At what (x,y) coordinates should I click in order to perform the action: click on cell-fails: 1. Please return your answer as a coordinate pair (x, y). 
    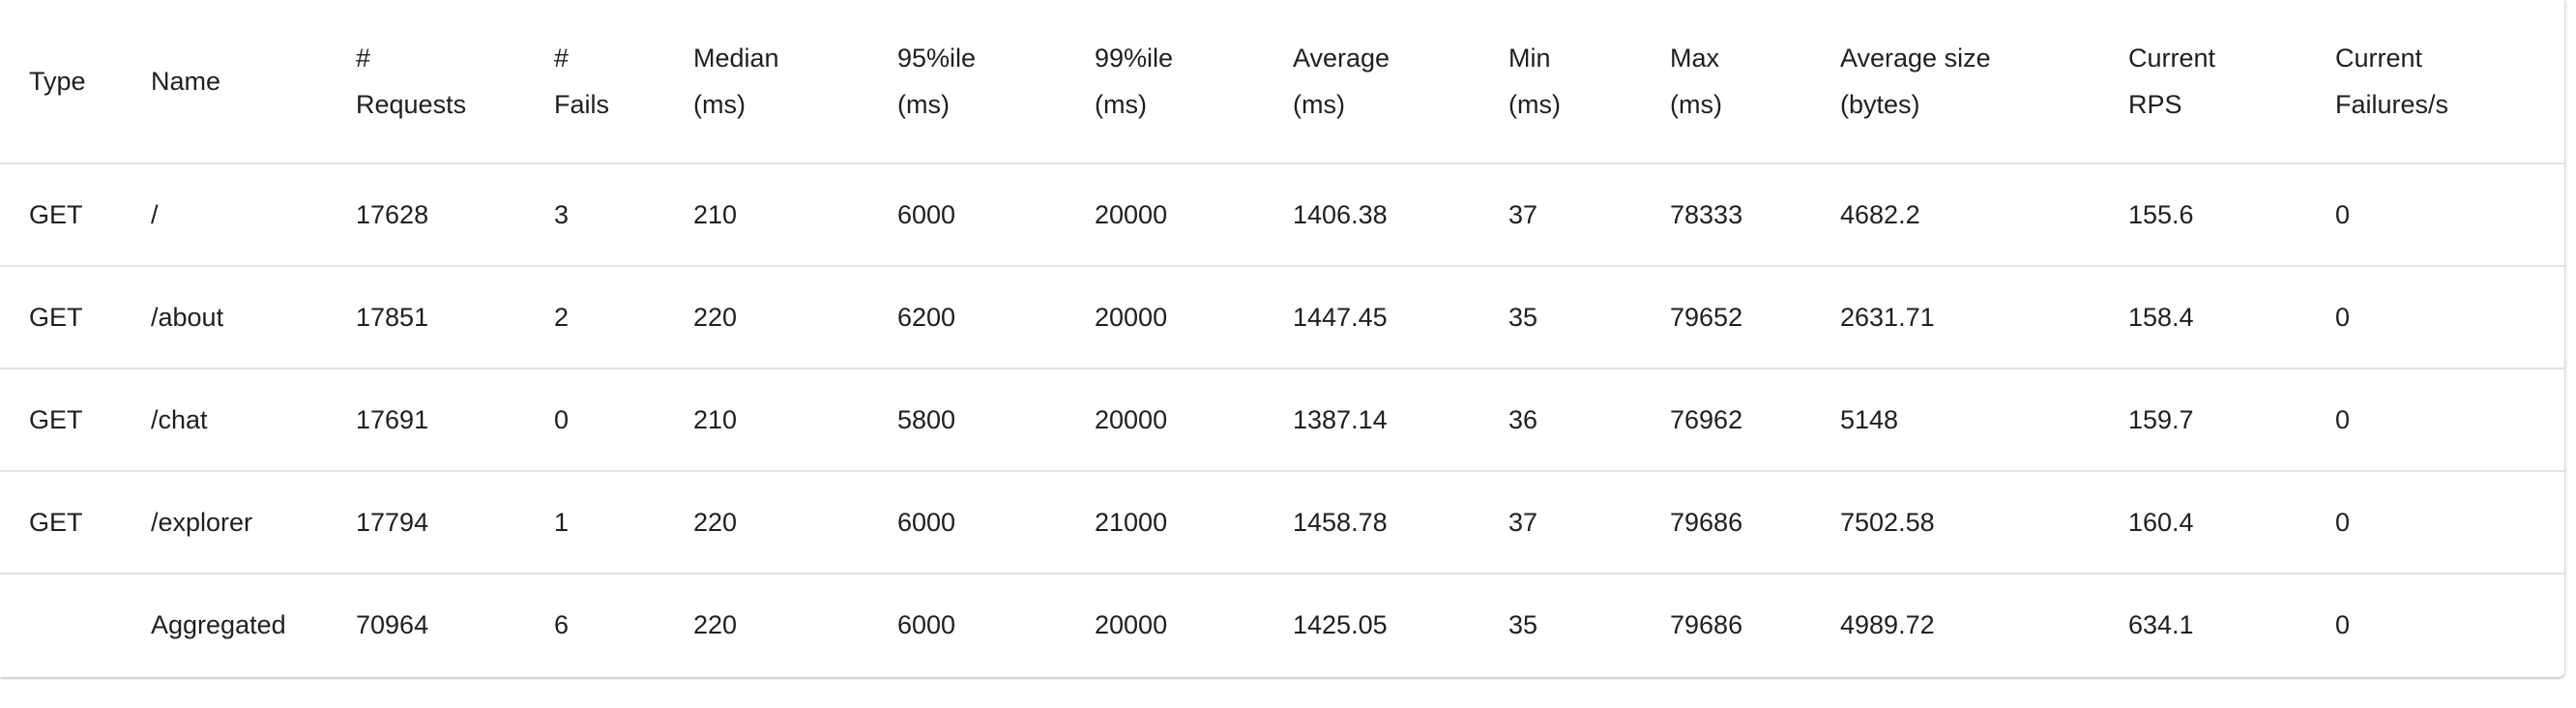
    Looking at the image, I should click on (594, 523).